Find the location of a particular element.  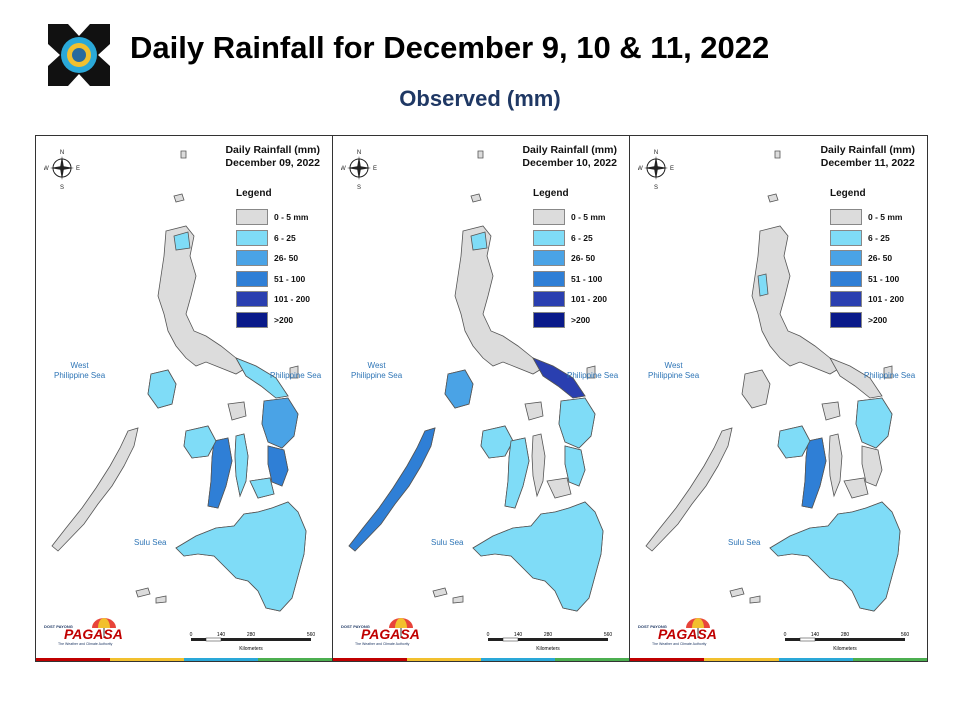

island-leyte is located at coordinates (872, 466).